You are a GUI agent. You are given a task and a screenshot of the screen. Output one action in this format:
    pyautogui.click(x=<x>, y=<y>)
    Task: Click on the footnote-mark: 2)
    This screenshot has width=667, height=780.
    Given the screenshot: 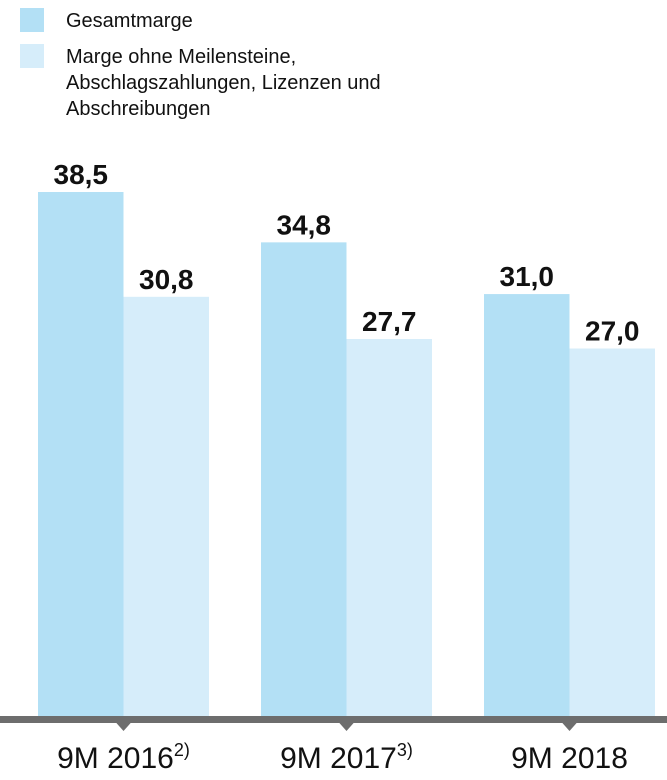 What is the action you would take?
    pyautogui.click(x=182, y=750)
    